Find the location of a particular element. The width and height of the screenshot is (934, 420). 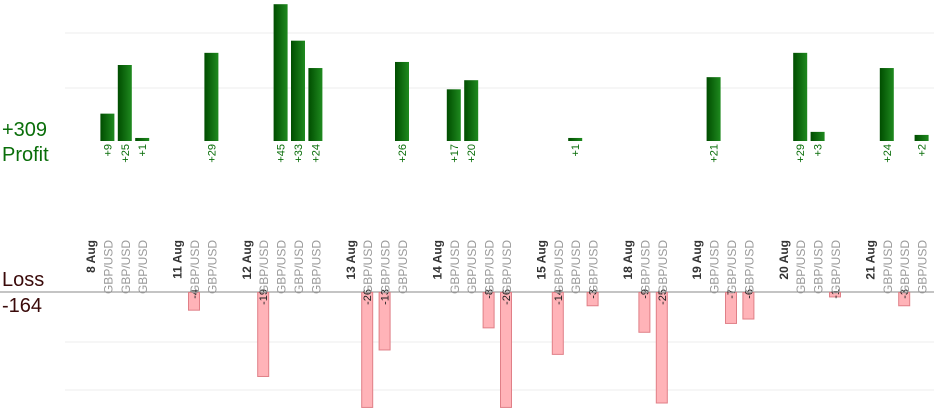

loss-value-label: -4 is located at coordinates (195, 294).